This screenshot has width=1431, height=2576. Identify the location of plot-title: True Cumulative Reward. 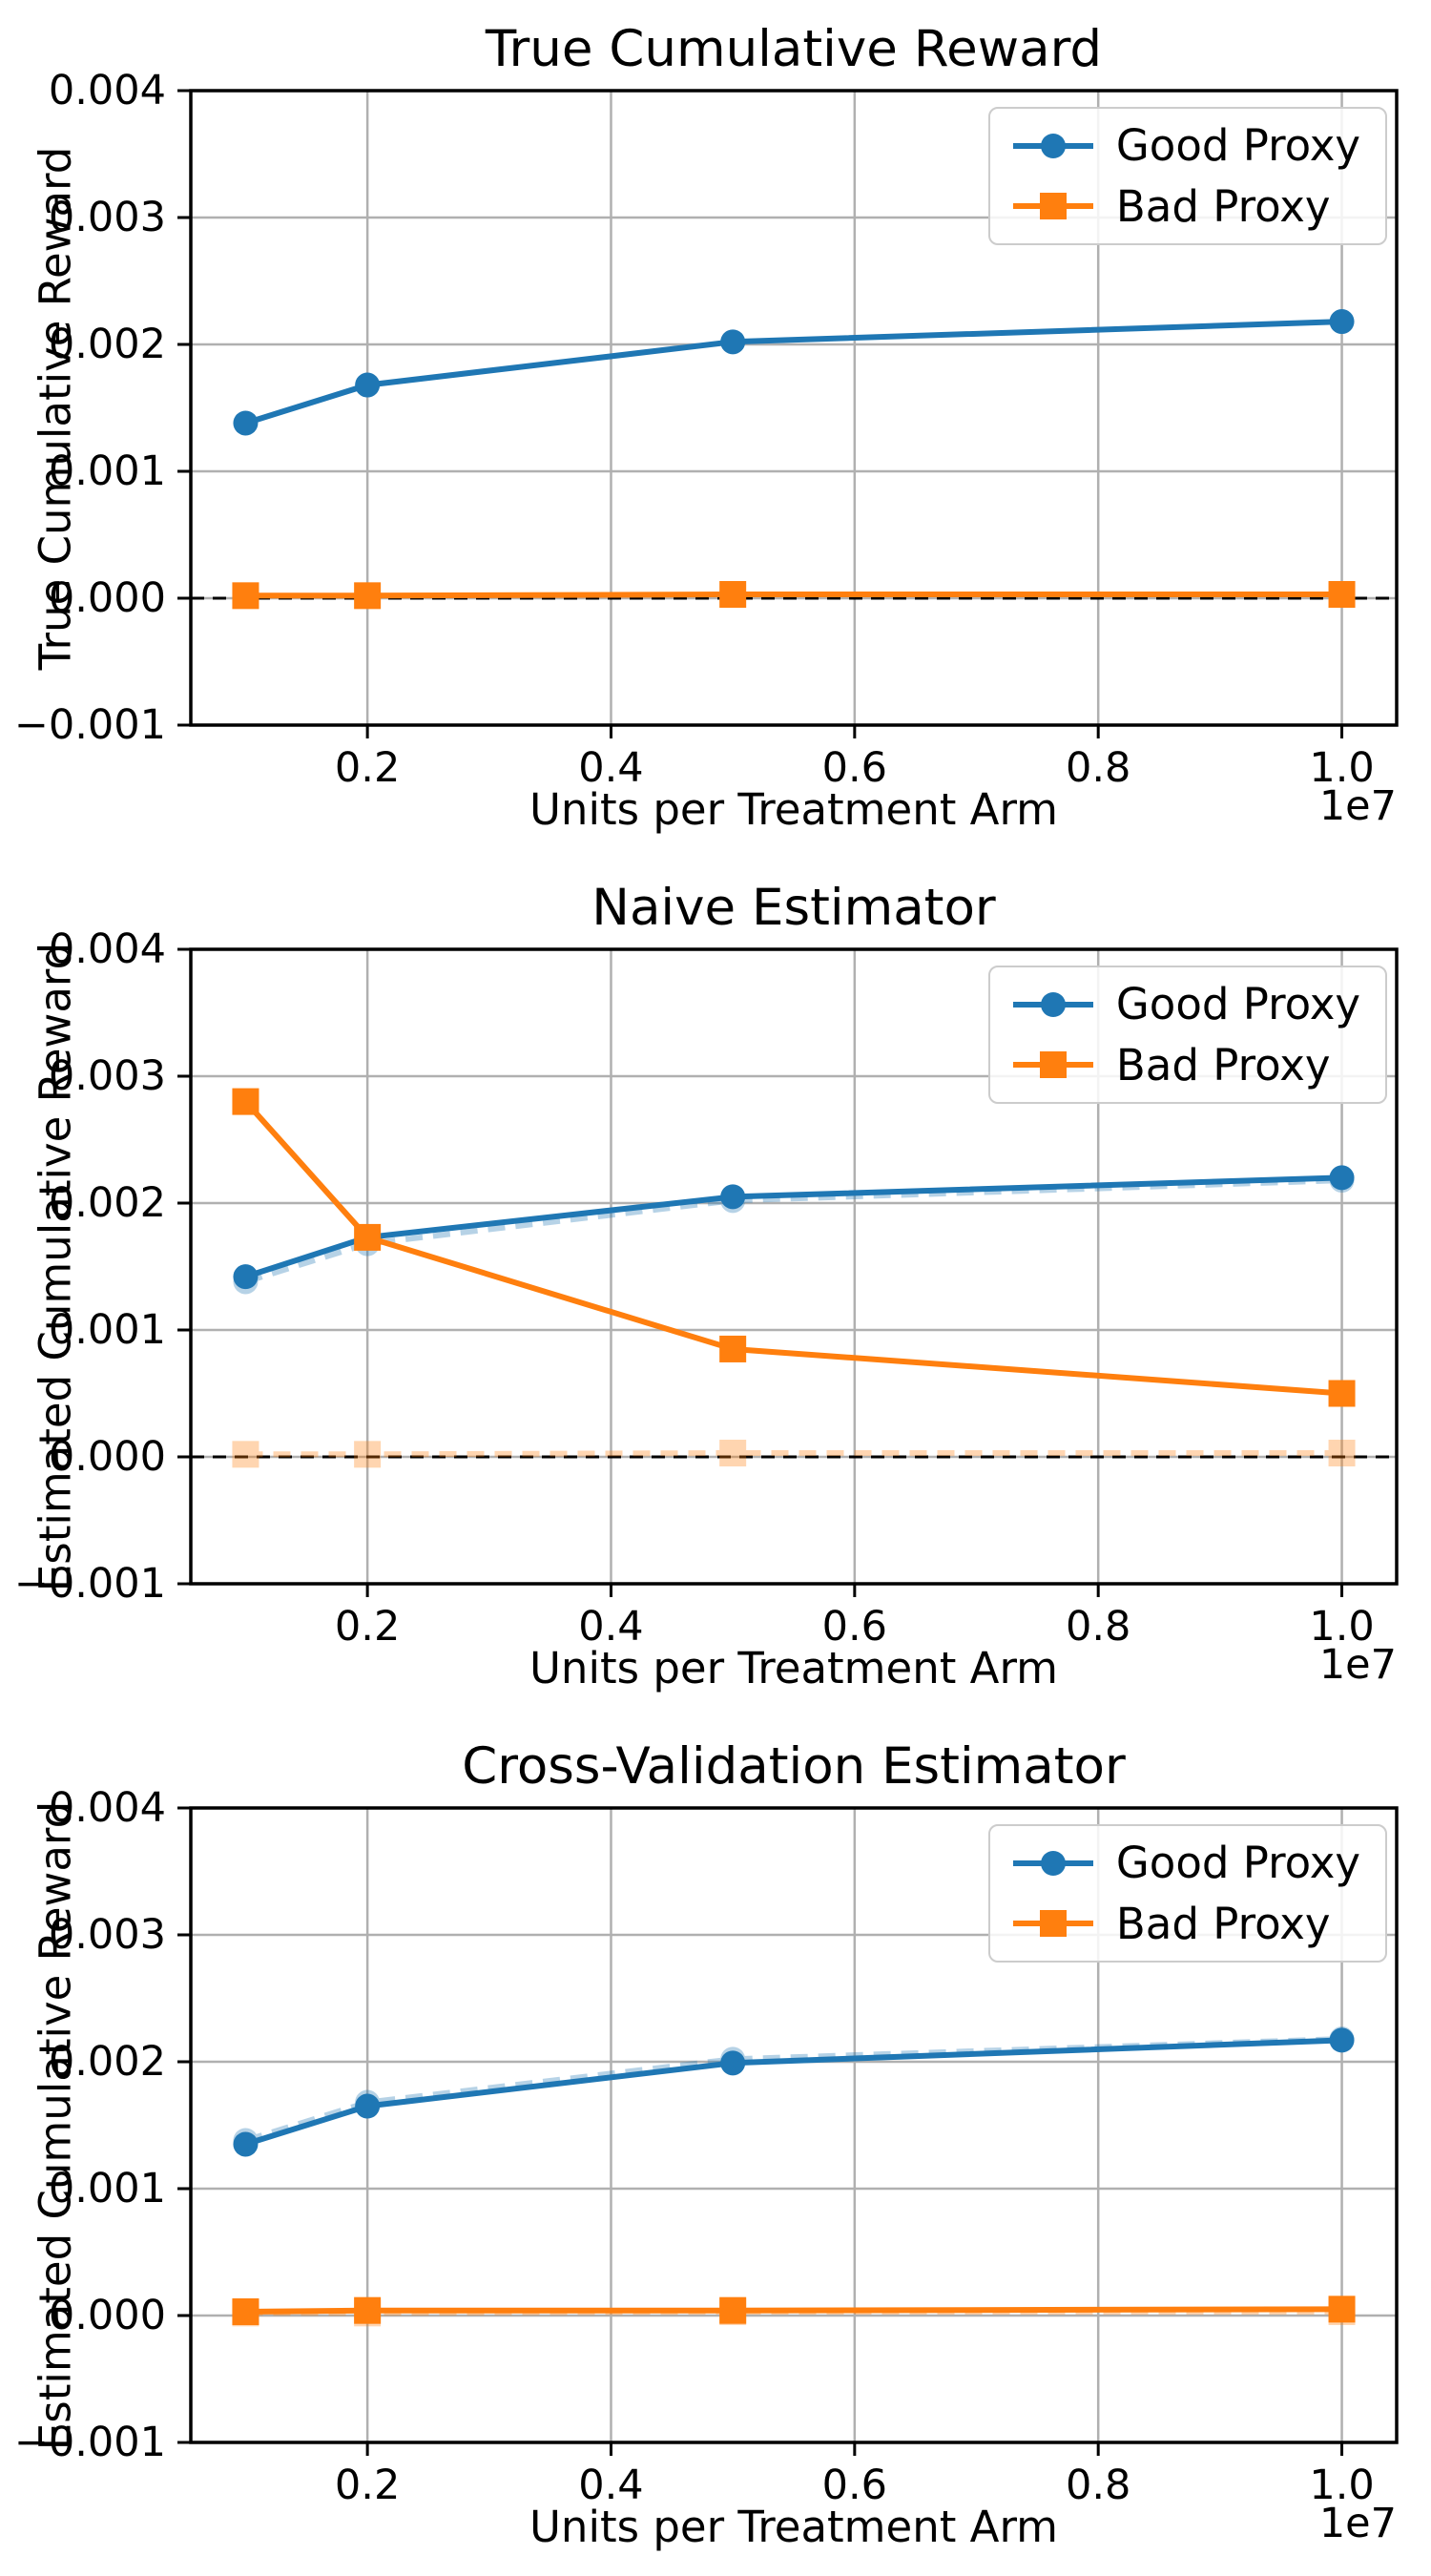
(794, 49).